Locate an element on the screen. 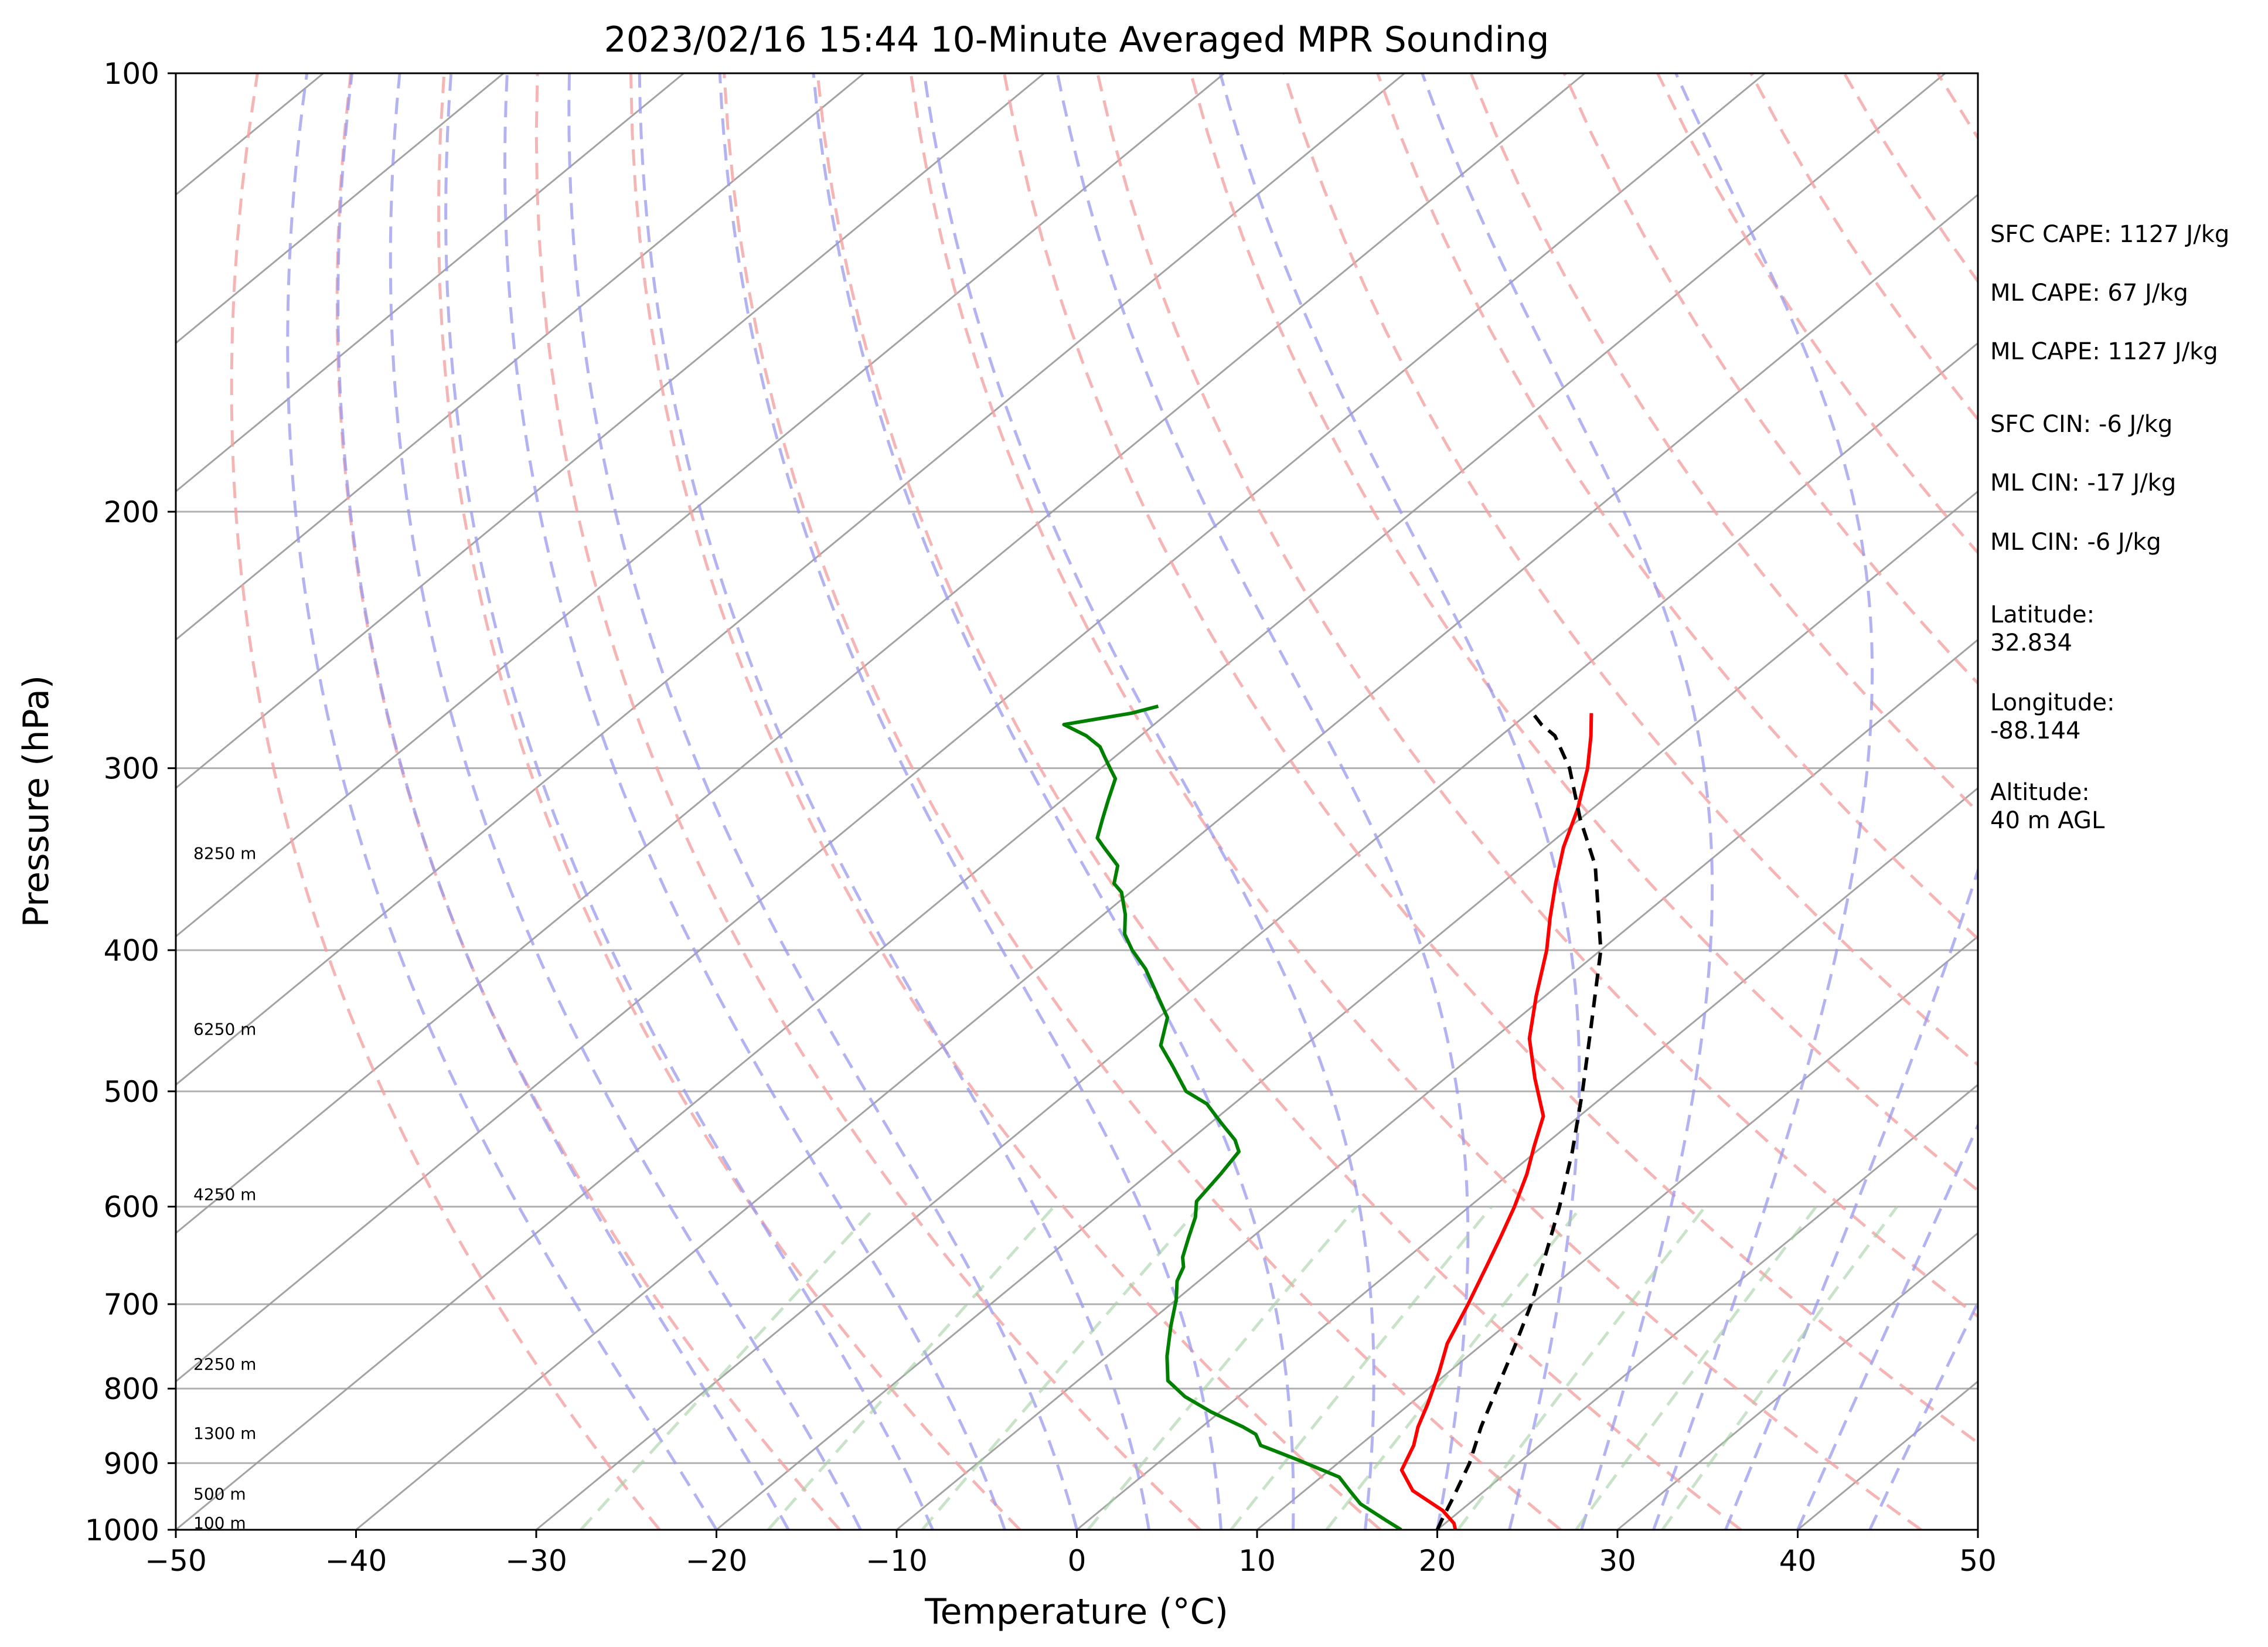 Image resolution: width=2268 pixels, height=1647 pixels. x-tick-label: −40 is located at coordinates (356, 1561).